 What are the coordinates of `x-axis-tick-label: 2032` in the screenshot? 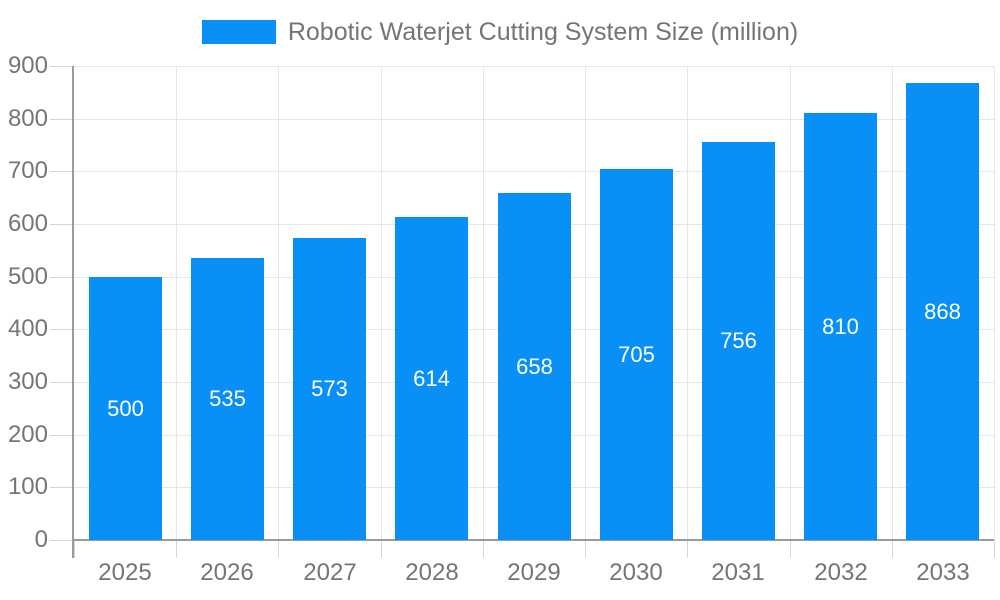 It's located at (841, 572).